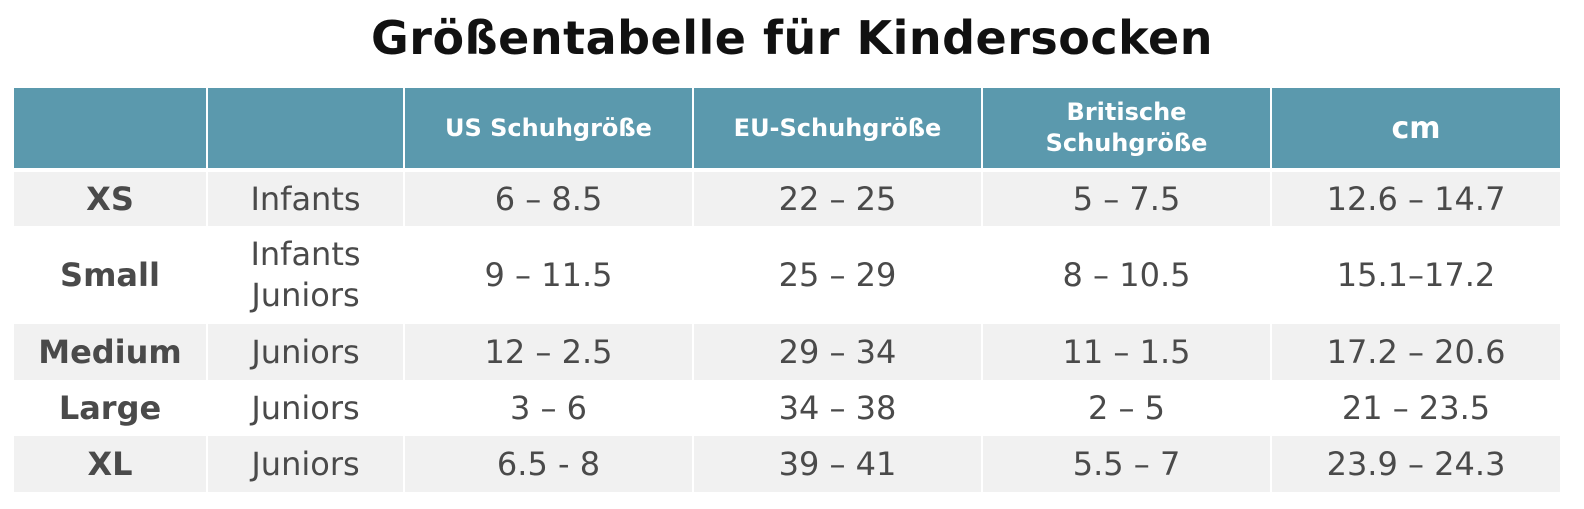 The image size is (1584, 509). Describe the element at coordinates (549, 408) in the screenshot. I see `us-size-cell: 3 – 6` at that location.